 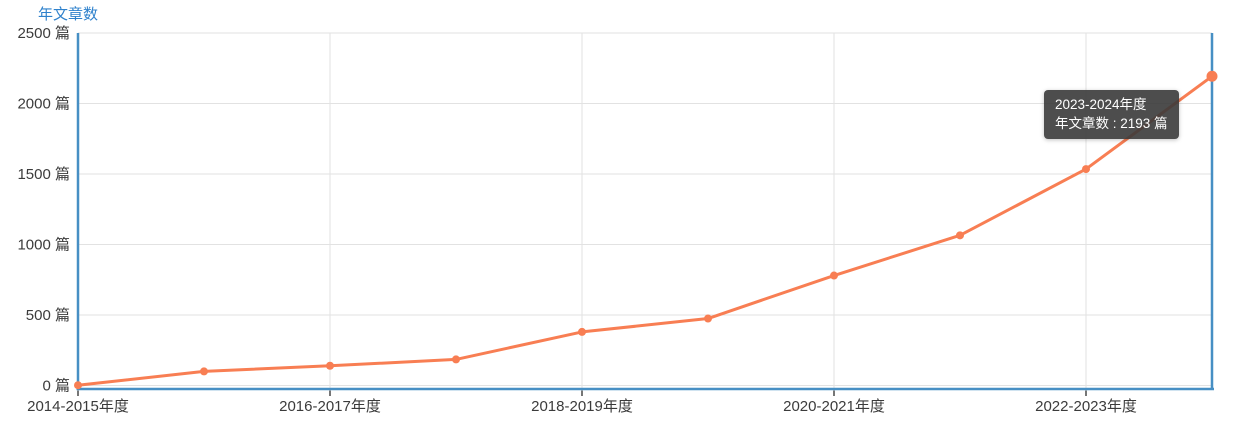 What do you see at coordinates (56, 386) in the screenshot?
I see `y-axis-label: 0 篇` at bounding box center [56, 386].